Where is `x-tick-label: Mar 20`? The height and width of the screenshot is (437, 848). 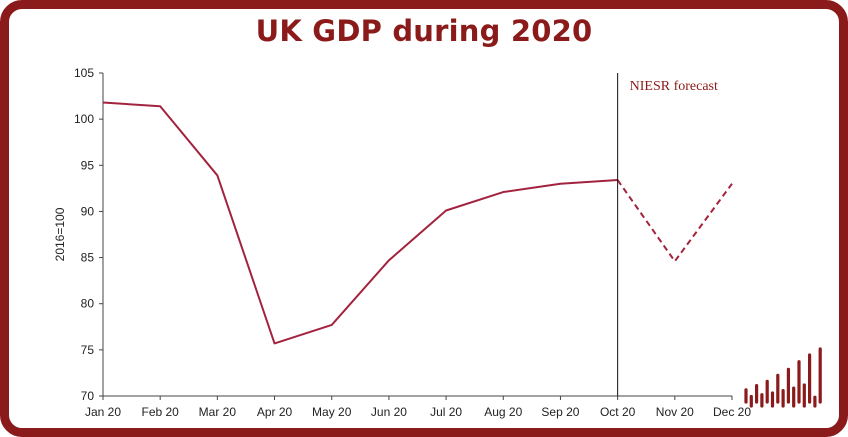 x-tick-label: Mar 20 is located at coordinates (218, 412).